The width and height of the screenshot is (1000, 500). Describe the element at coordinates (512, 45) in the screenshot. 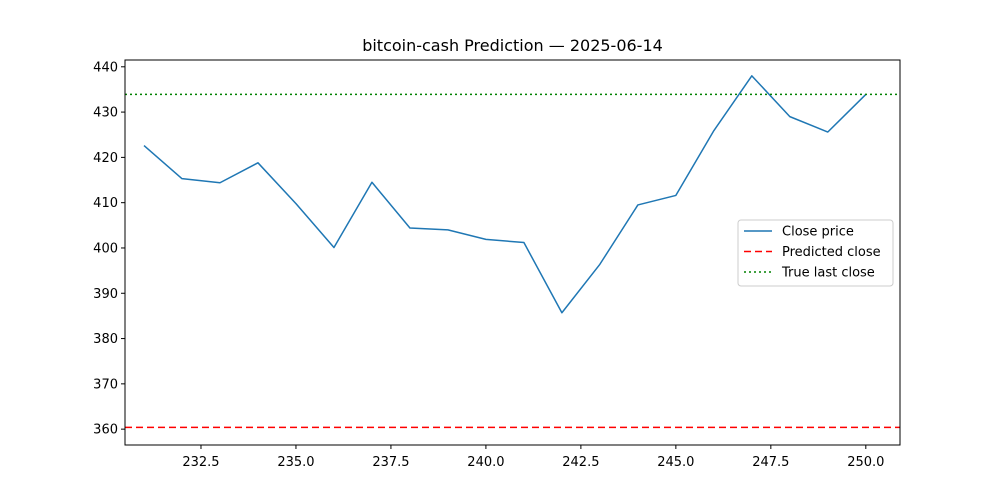

I see `chart-title: bitcoin-cash Prediction — 2025-06-14` at that location.